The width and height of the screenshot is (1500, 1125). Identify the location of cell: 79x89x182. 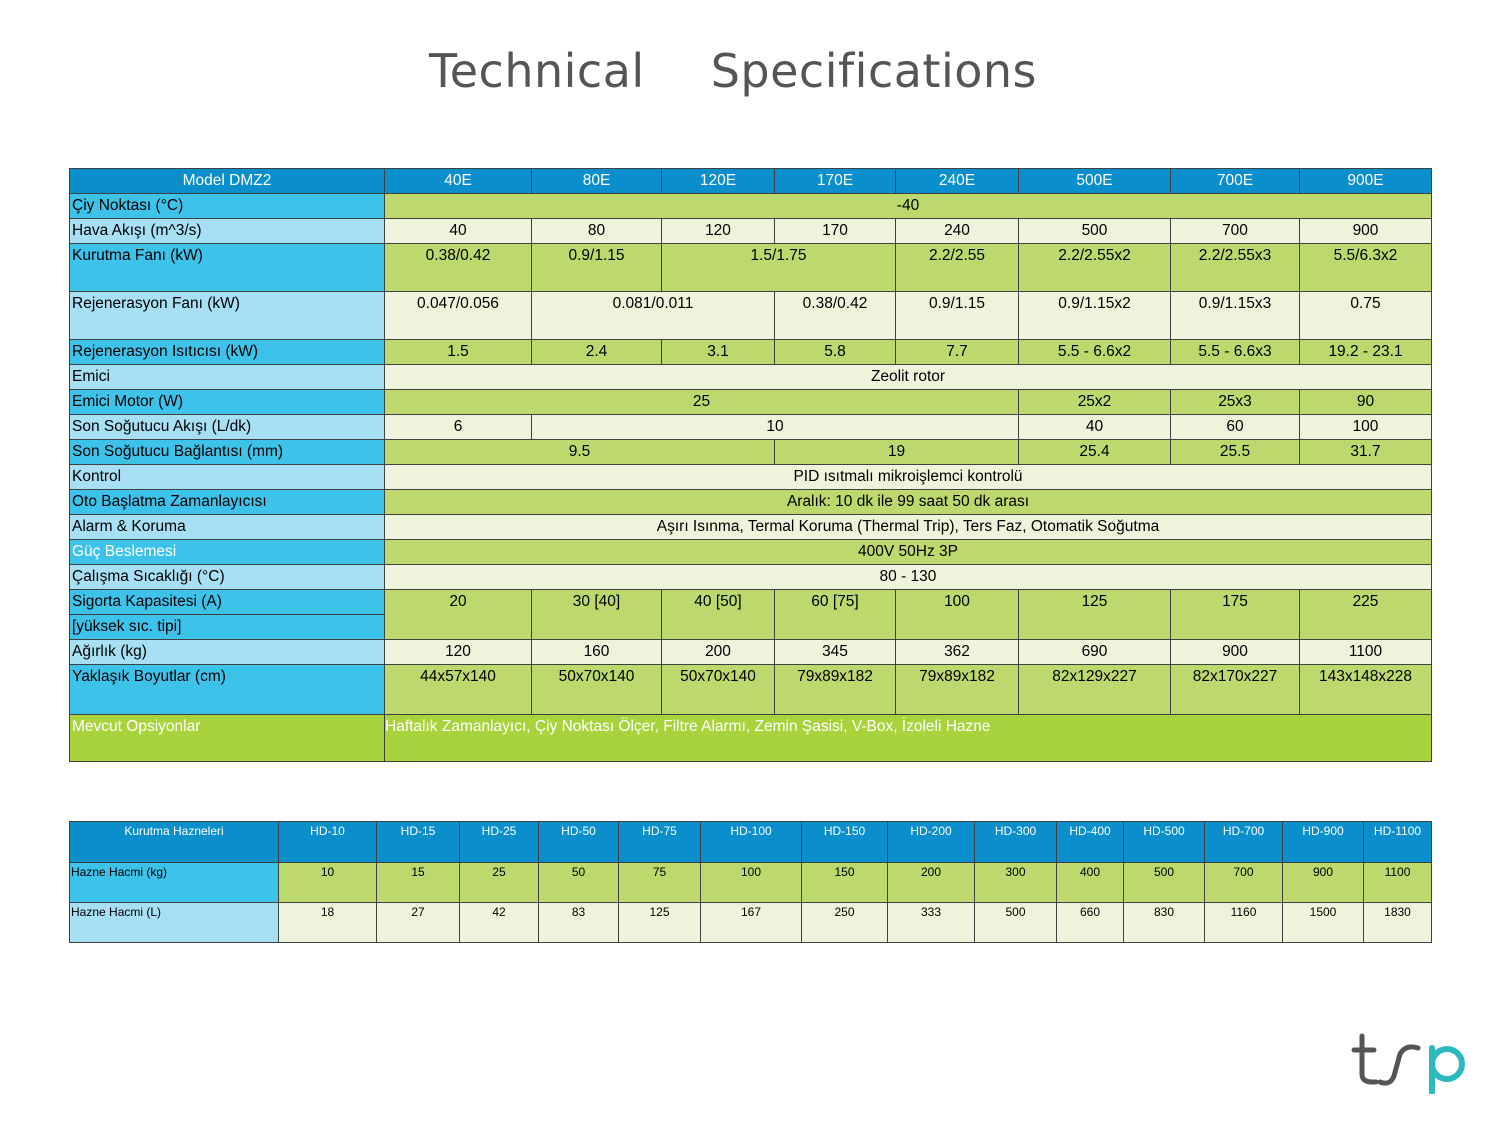
(957, 689).